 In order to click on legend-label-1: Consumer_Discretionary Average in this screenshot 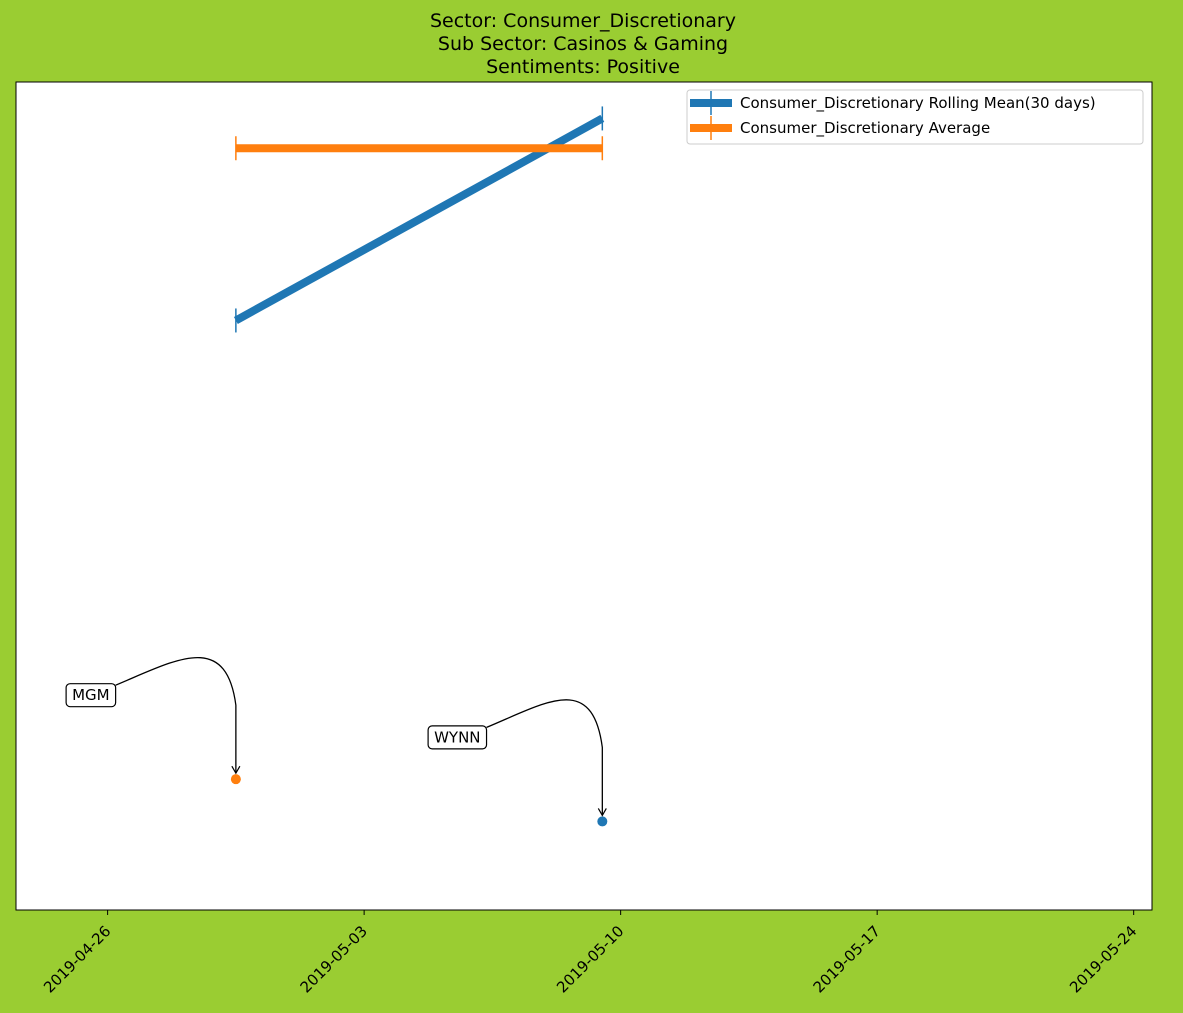, I will do `click(865, 128)`.